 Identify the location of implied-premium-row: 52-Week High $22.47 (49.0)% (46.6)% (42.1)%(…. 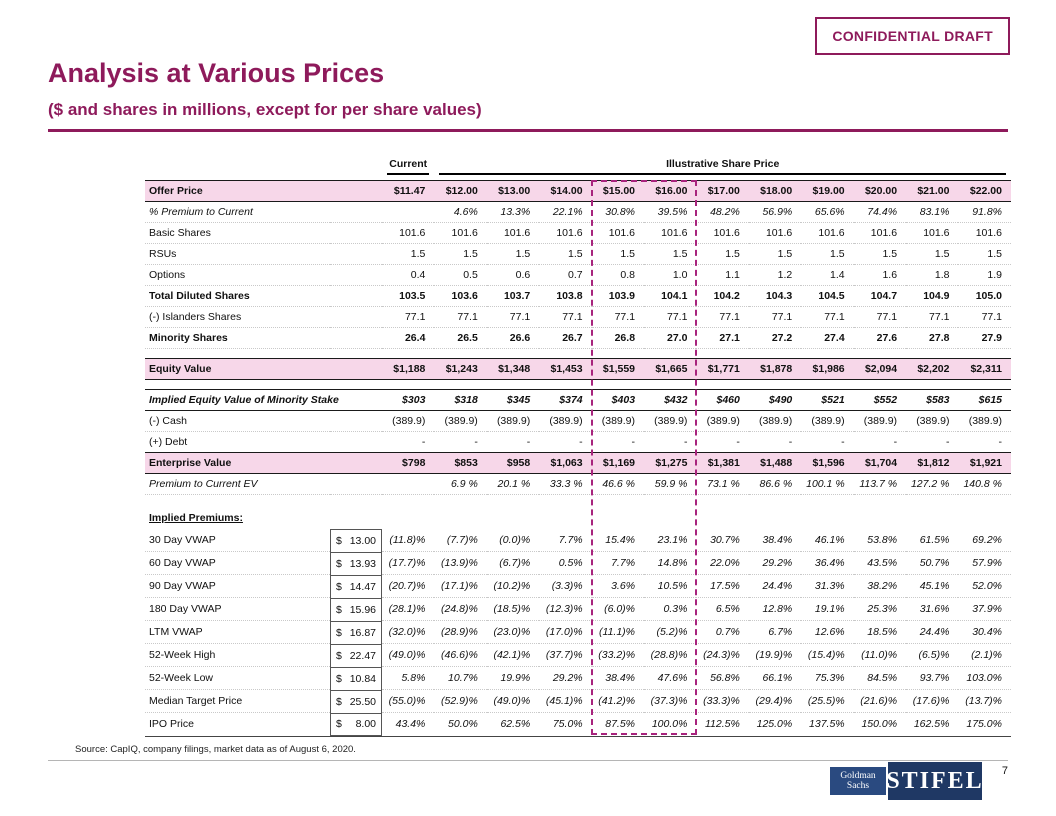
(578, 655).